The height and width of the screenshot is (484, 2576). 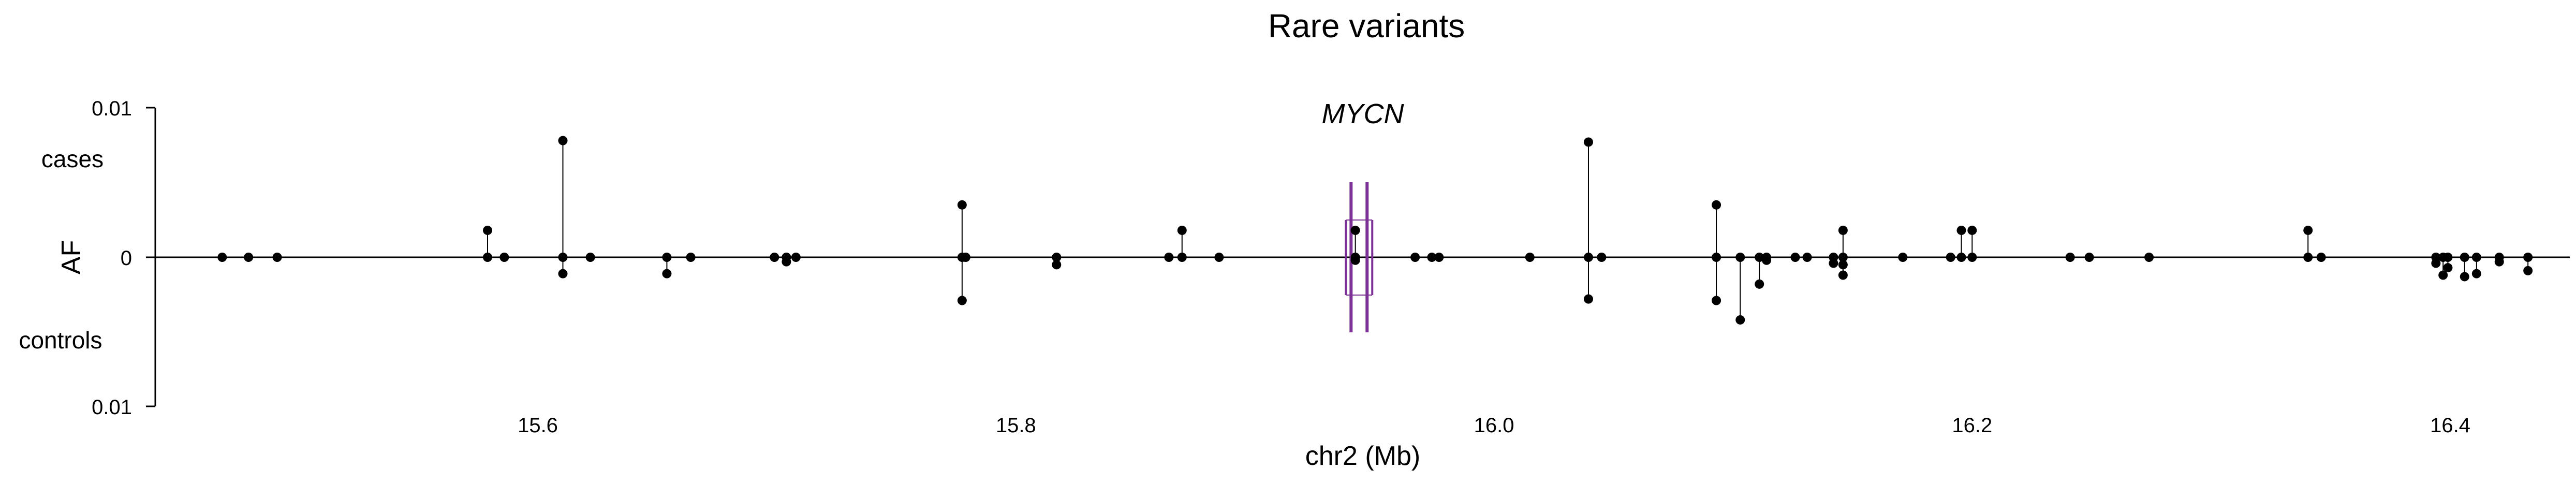 I want to click on x-tick-label: 16.2, so click(x=1972, y=426).